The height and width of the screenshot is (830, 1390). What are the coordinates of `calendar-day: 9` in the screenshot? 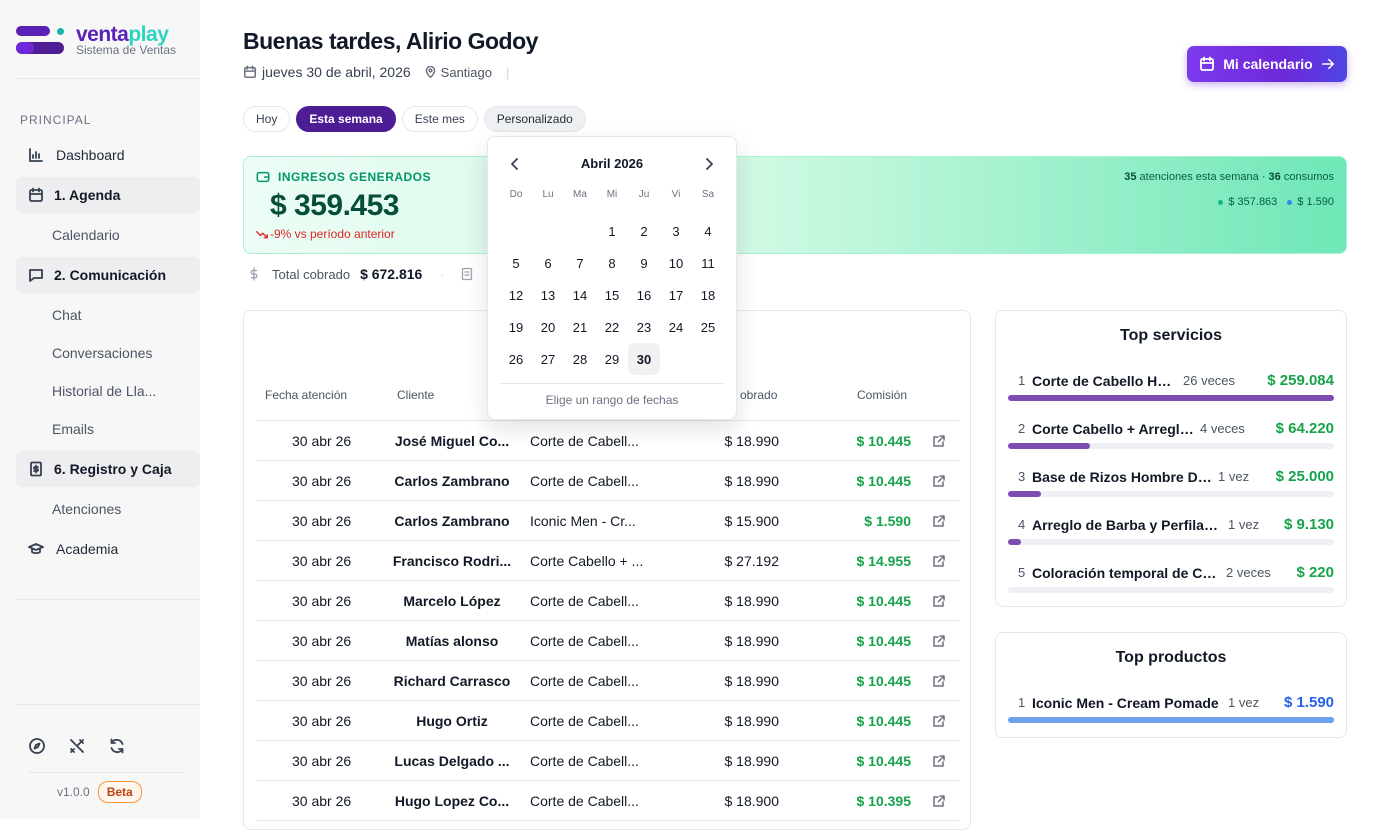 It's located at (644, 263).